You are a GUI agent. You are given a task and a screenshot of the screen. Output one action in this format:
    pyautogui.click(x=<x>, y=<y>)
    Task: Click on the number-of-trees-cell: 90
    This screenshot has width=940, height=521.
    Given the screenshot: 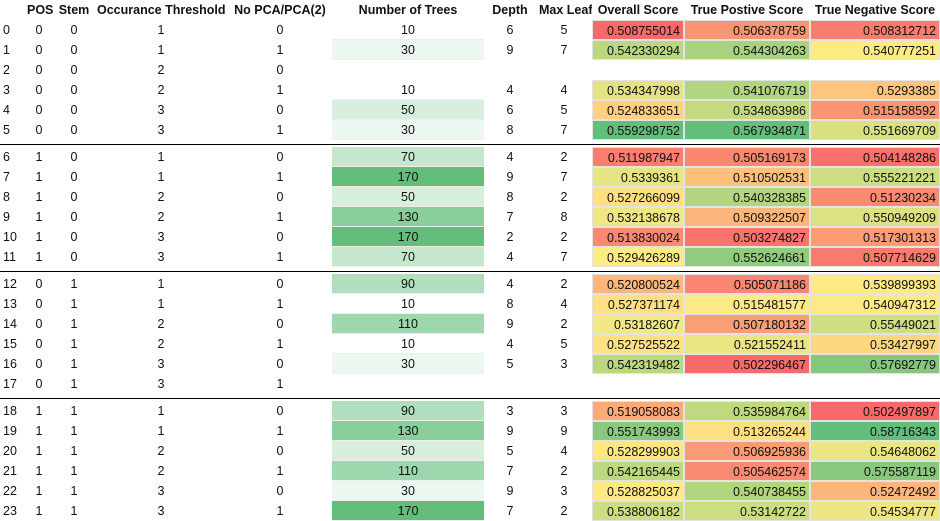 What is the action you would take?
    pyautogui.click(x=408, y=284)
    